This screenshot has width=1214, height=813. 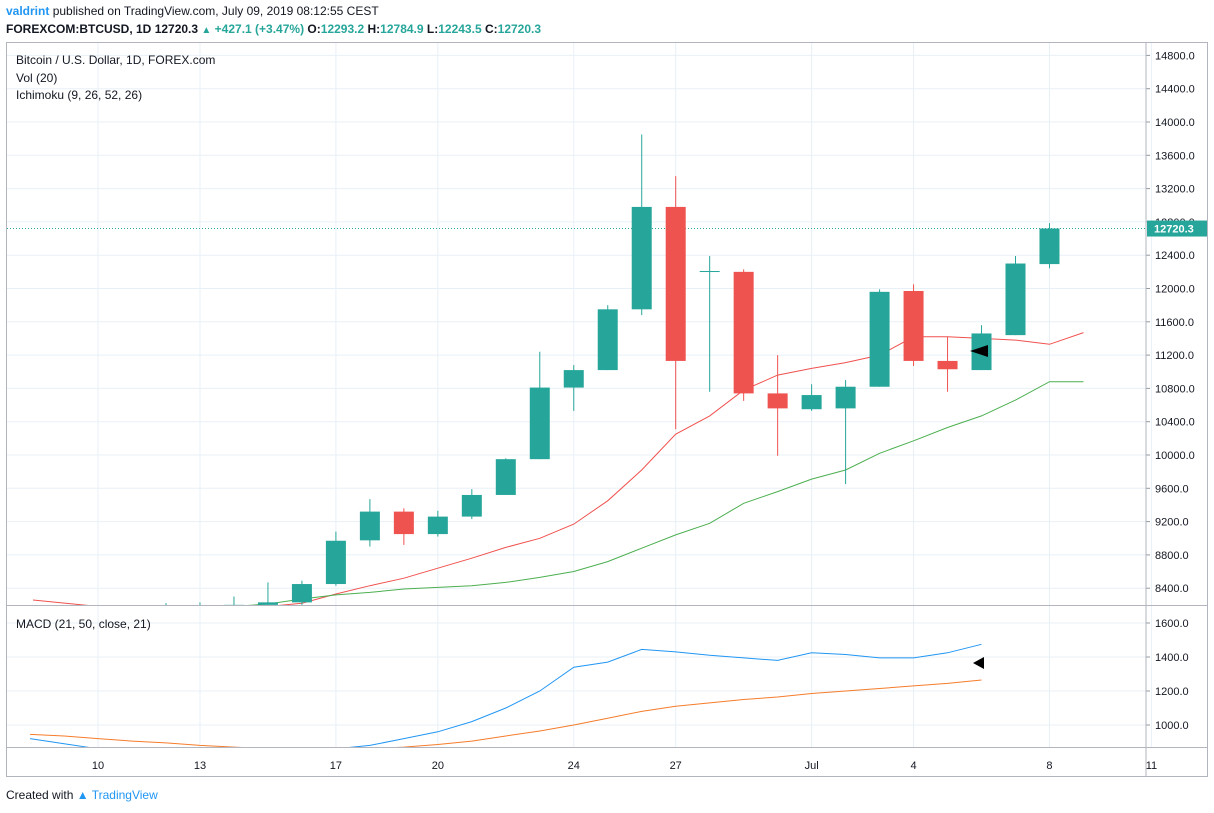 I want to click on y-tick-label: 11200.0, so click(x=1174, y=356).